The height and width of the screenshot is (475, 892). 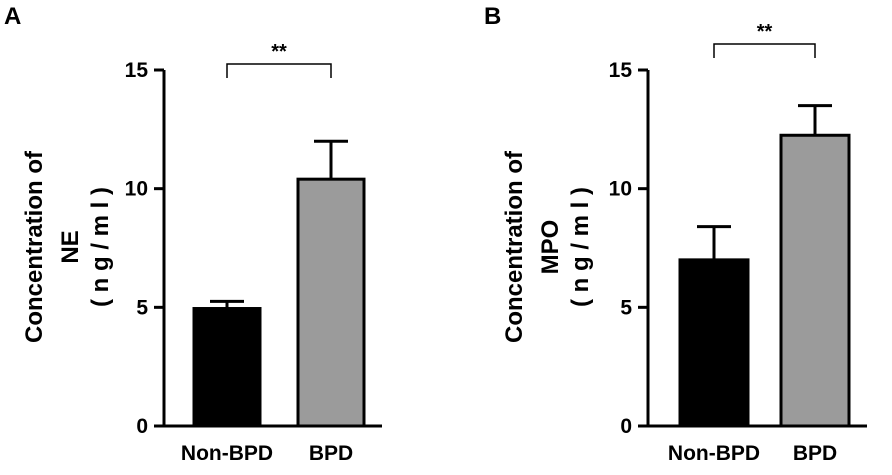 I want to click on panel-a-ytick-label: 5, so click(x=142, y=307).